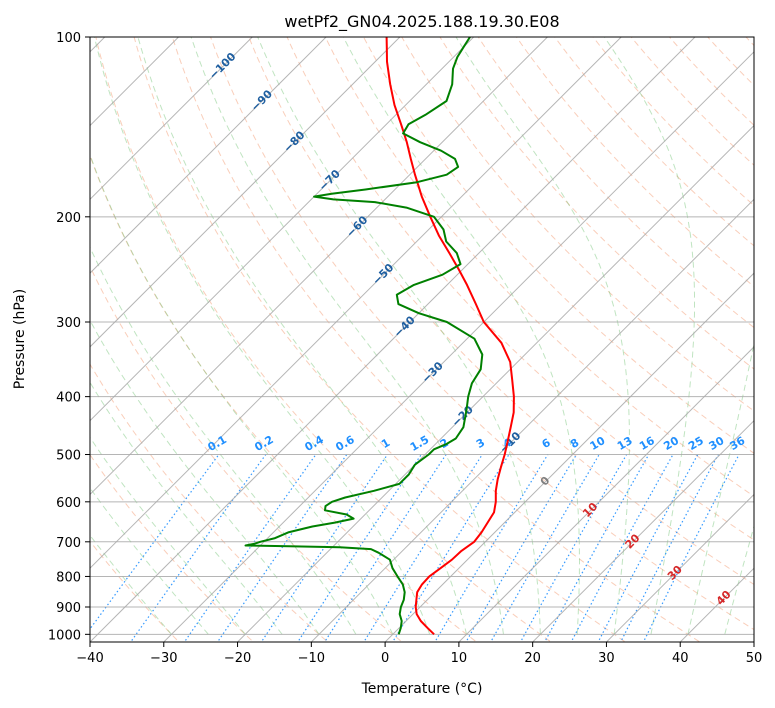  Describe the element at coordinates (532, 658) in the screenshot. I see `x-tick-label: 20` at that location.